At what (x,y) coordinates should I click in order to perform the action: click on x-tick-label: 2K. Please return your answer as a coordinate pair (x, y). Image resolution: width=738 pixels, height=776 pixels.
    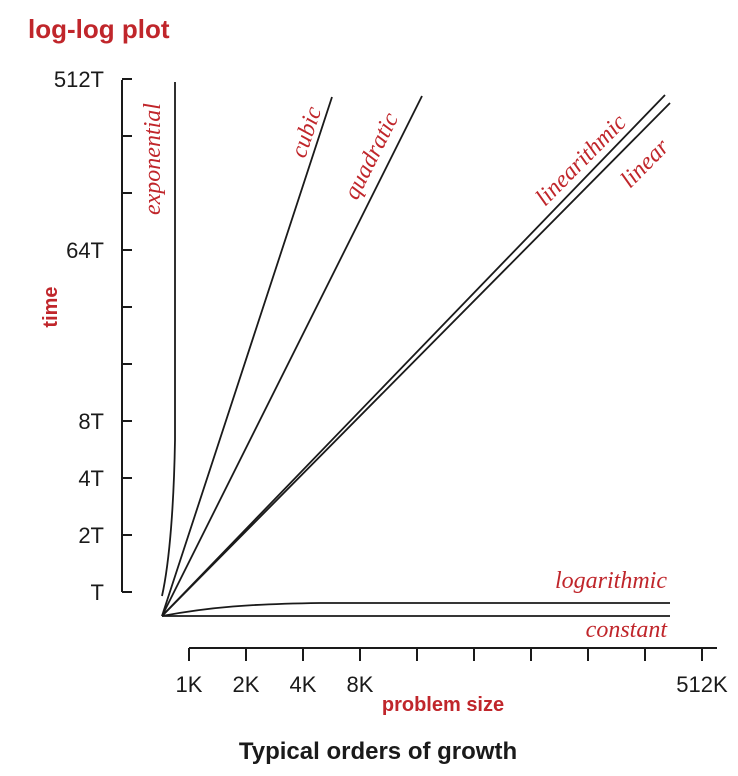
    Looking at the image, I should click on (246, 684).